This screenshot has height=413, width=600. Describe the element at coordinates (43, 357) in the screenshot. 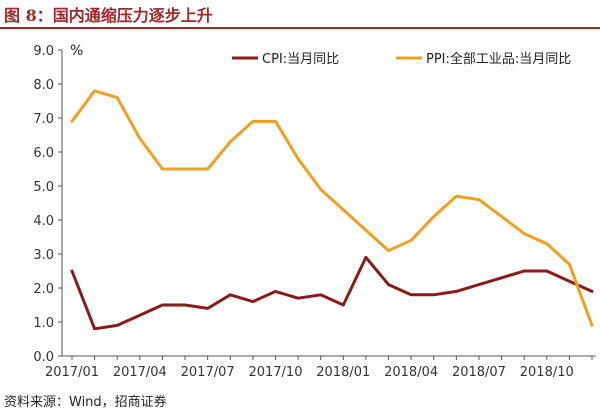

I see `y-tick-label: 0.0` at that location.